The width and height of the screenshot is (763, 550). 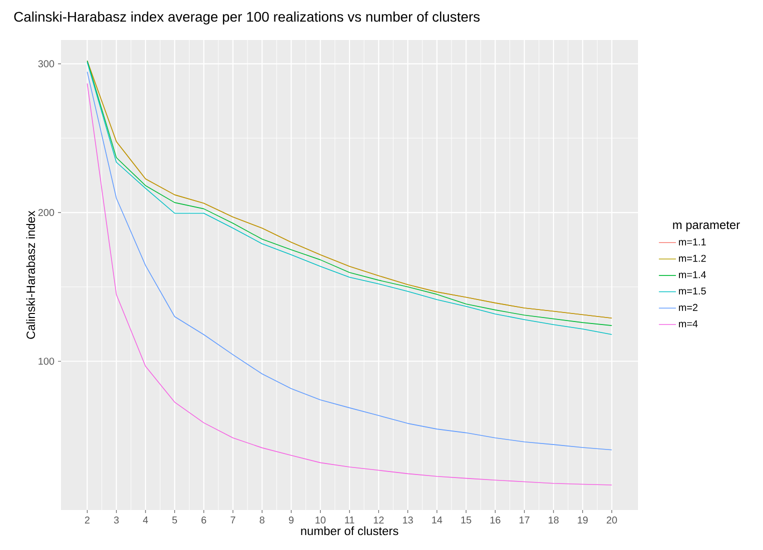 I want to click on x-tick-label: 6, so click(x=204, y=520).